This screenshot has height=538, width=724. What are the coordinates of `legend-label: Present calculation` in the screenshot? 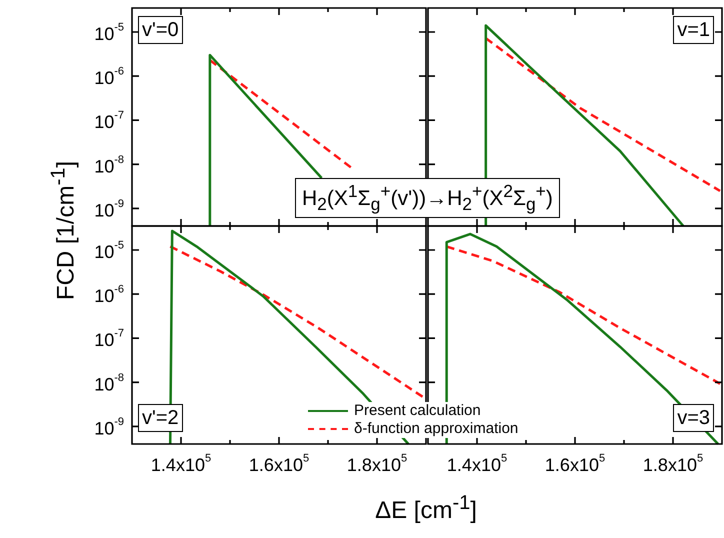 It's located at (417, 411).